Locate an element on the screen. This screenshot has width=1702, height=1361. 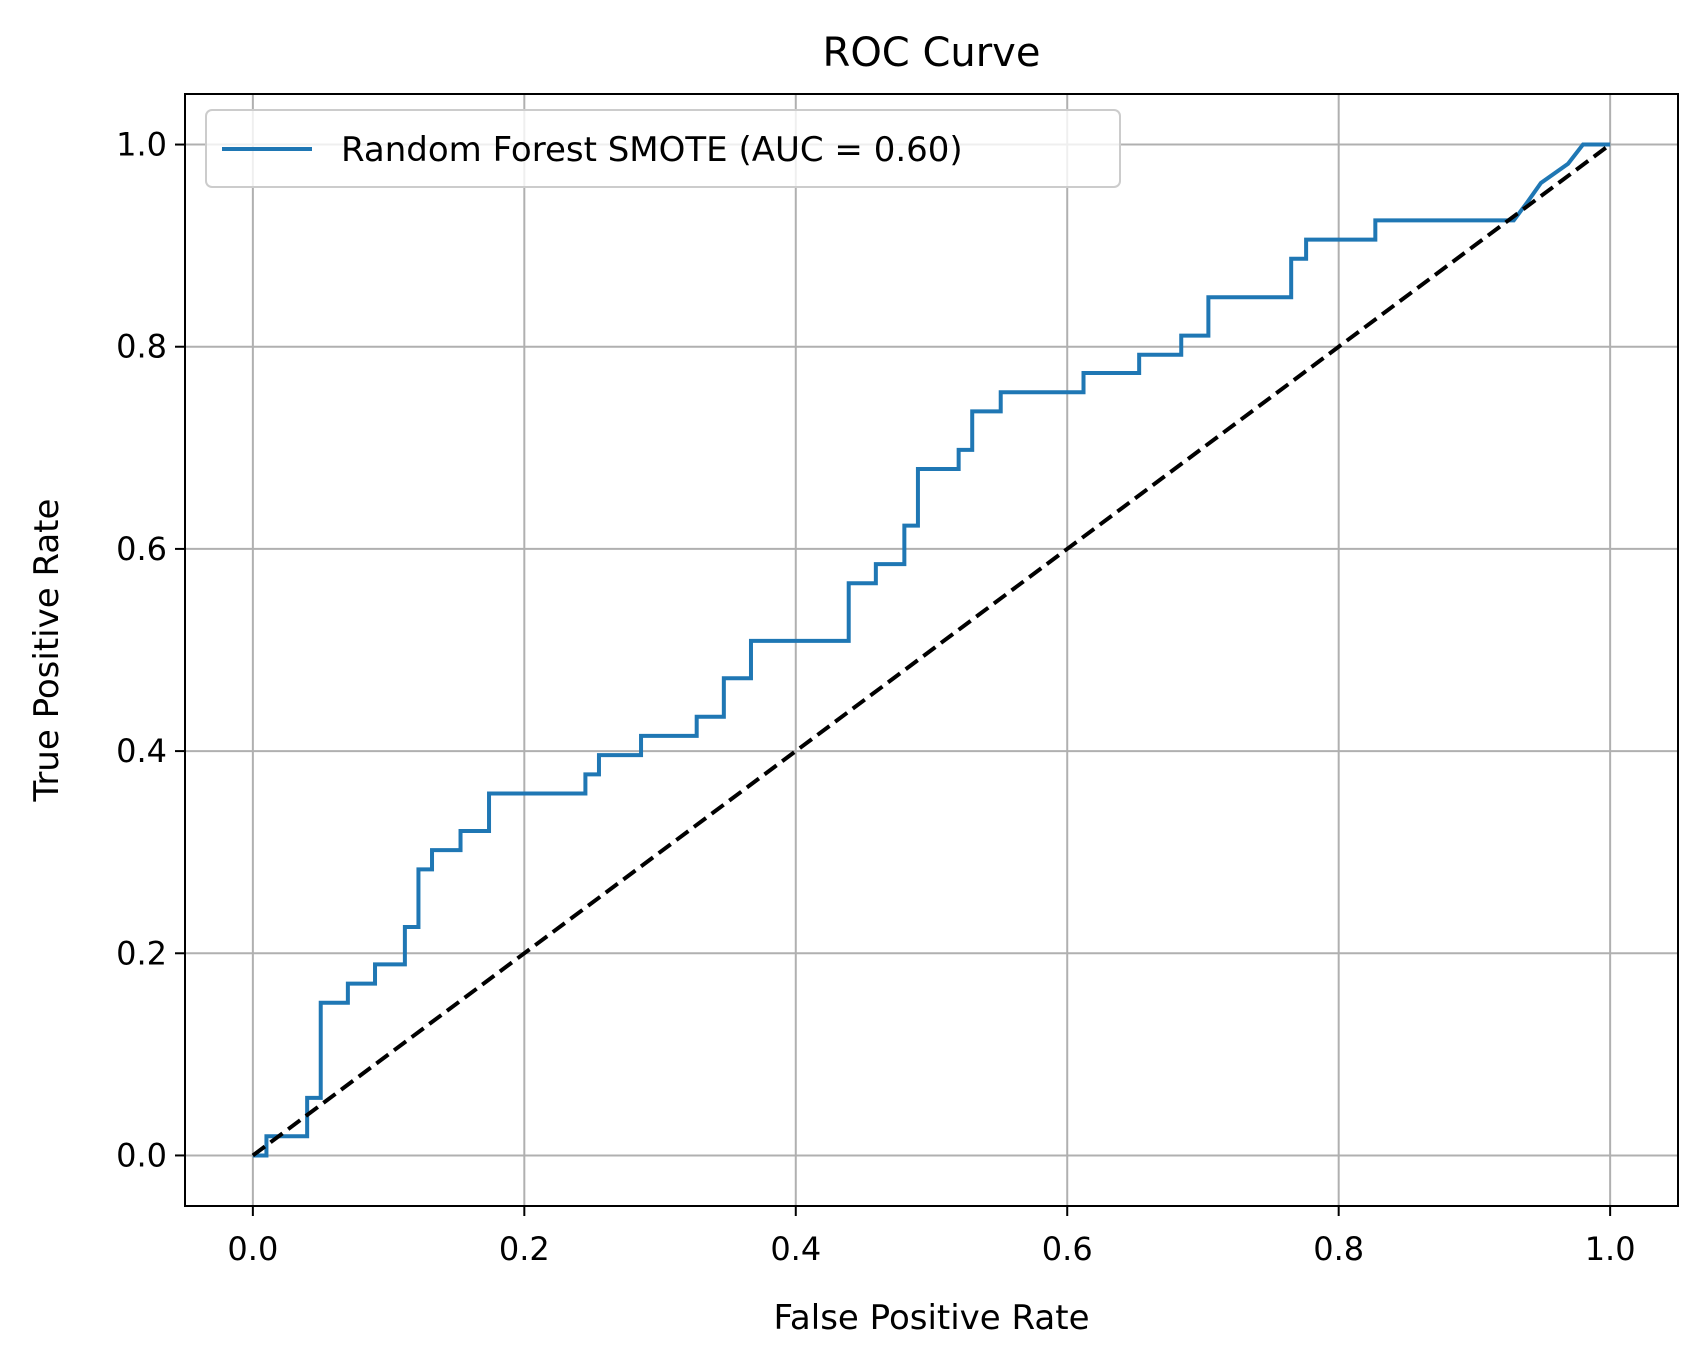
y-tick-label: 0.4 is located at coordinates (141, 751).